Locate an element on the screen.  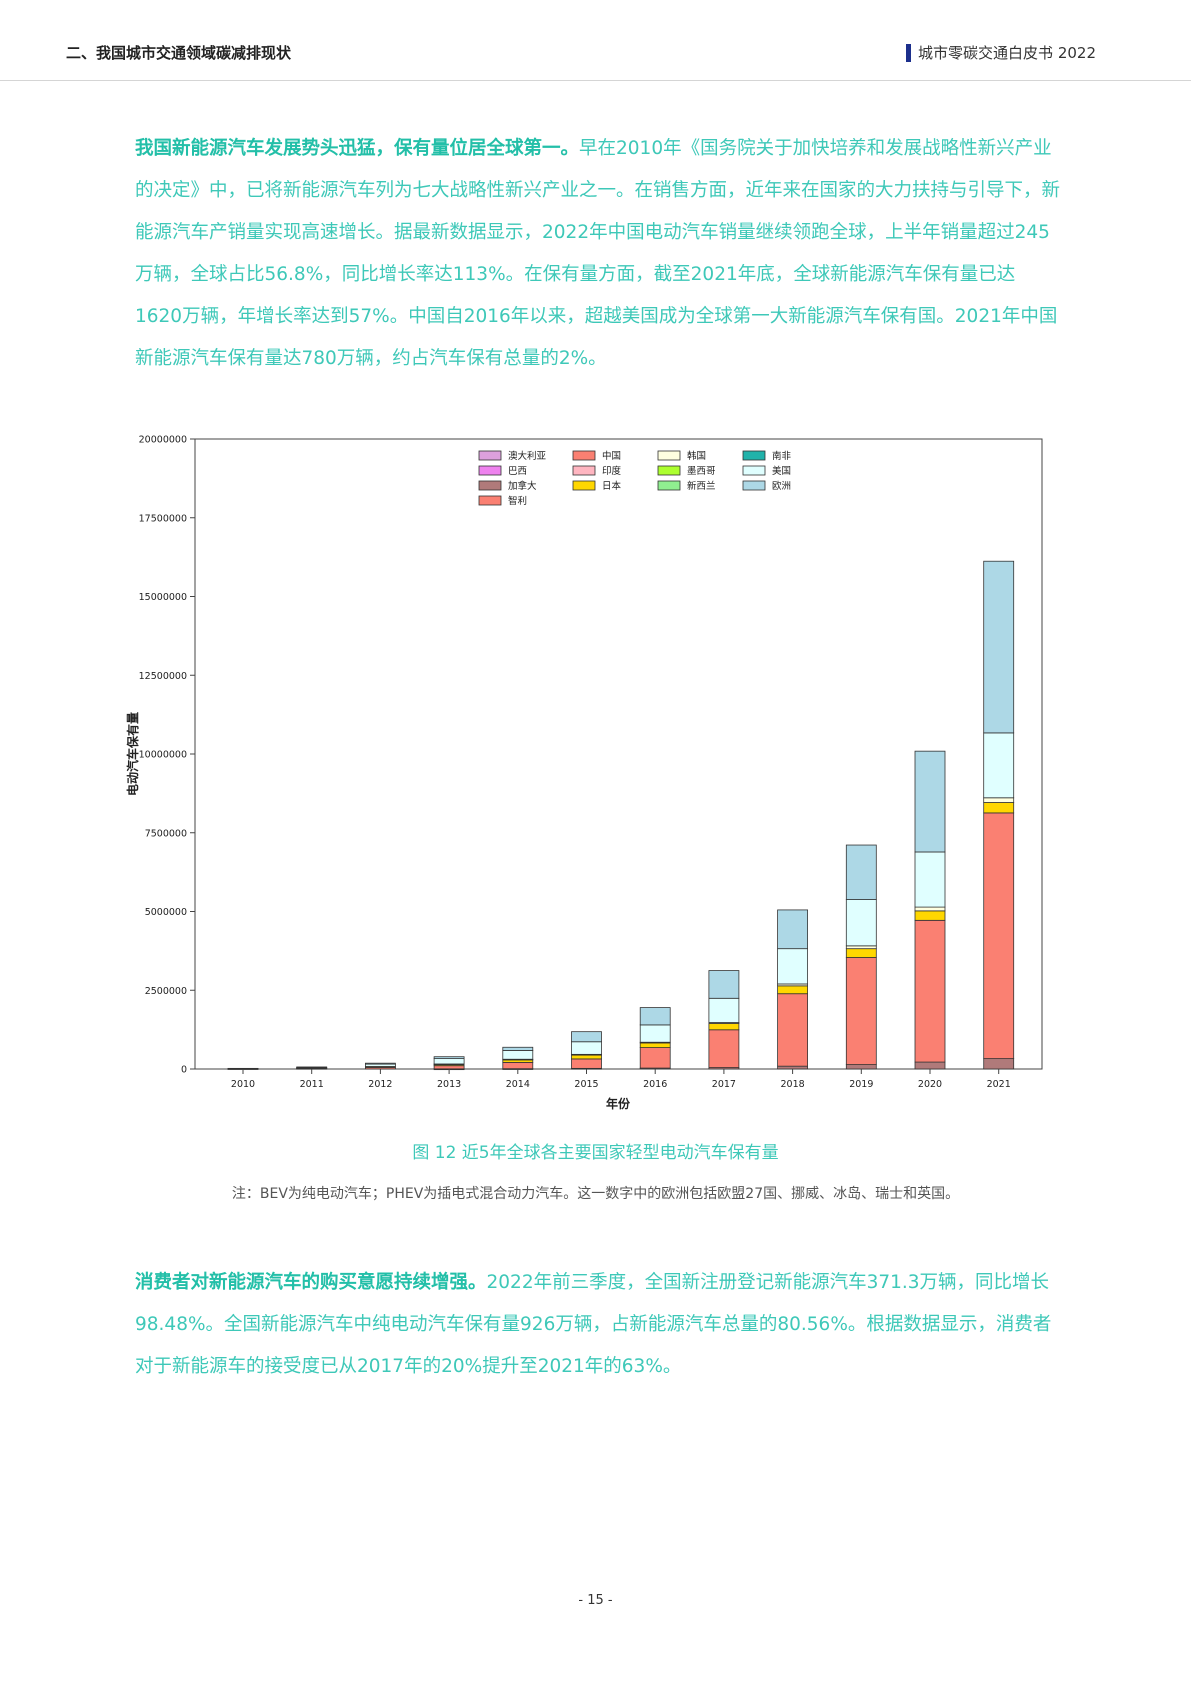
paragraph-1-lead: 我国新能源汽车发展势头迅猛，保有量位居全球第一。 is located at coordinates (357, 148).